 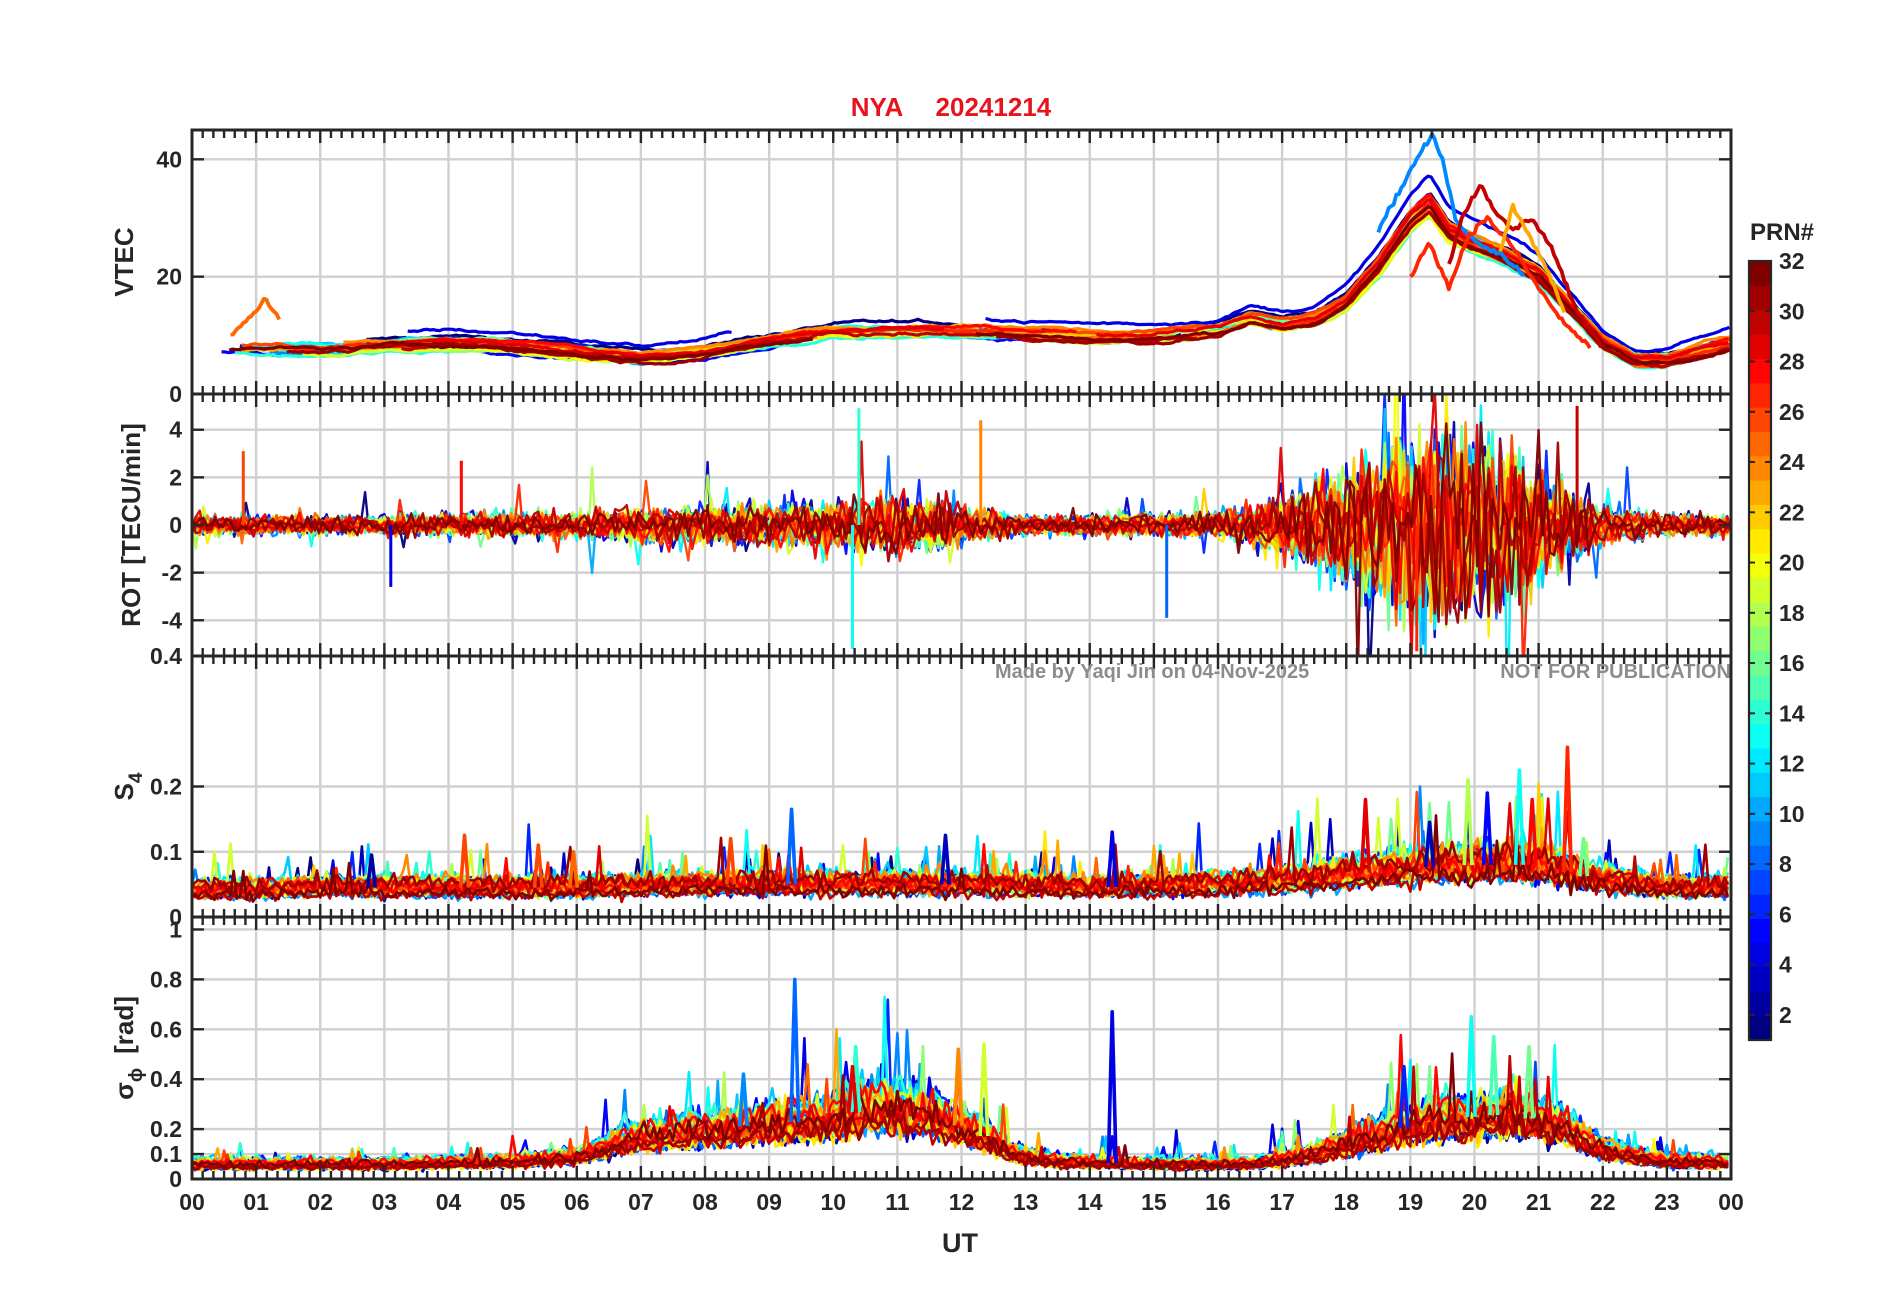 I want to click on colorbar-tick-label: 18, so click(x=1792, y=613).